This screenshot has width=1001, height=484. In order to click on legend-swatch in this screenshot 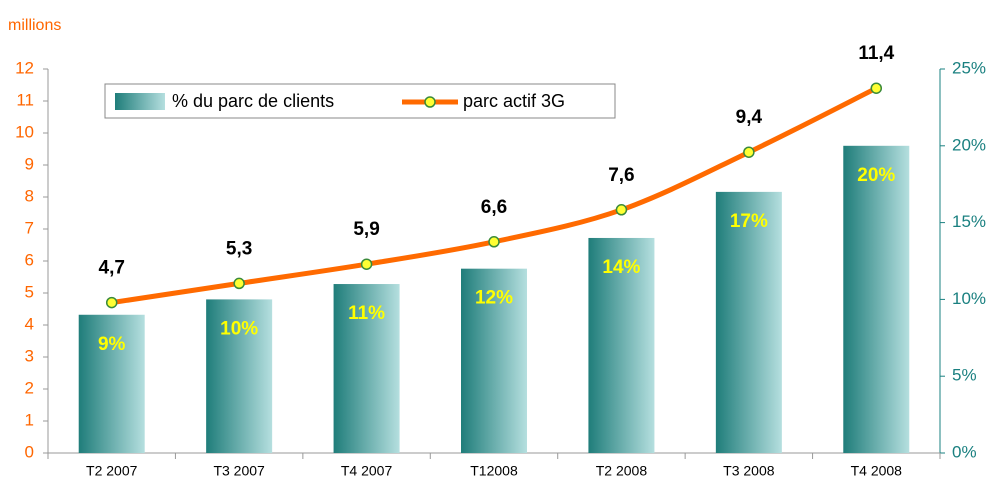, I will do `click(140, 101)`.